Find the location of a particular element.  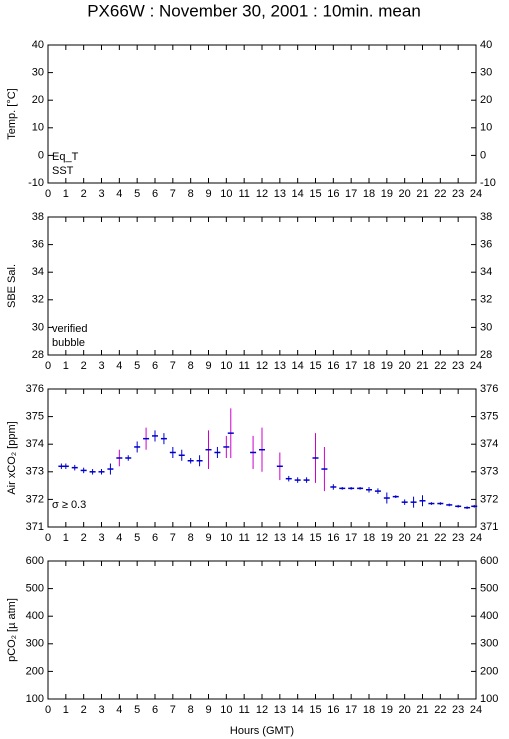

y-tick-label: 28 is located at coordinates (486, 355).